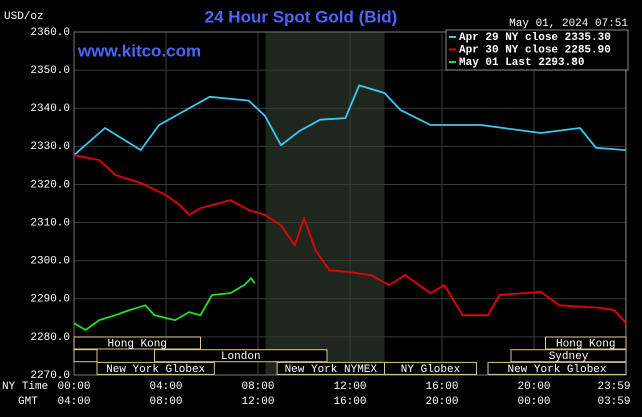 This screenshot has width=642, height=417. I want to click on legend-label: May 01 Last 2293.80, so click(521, 63).